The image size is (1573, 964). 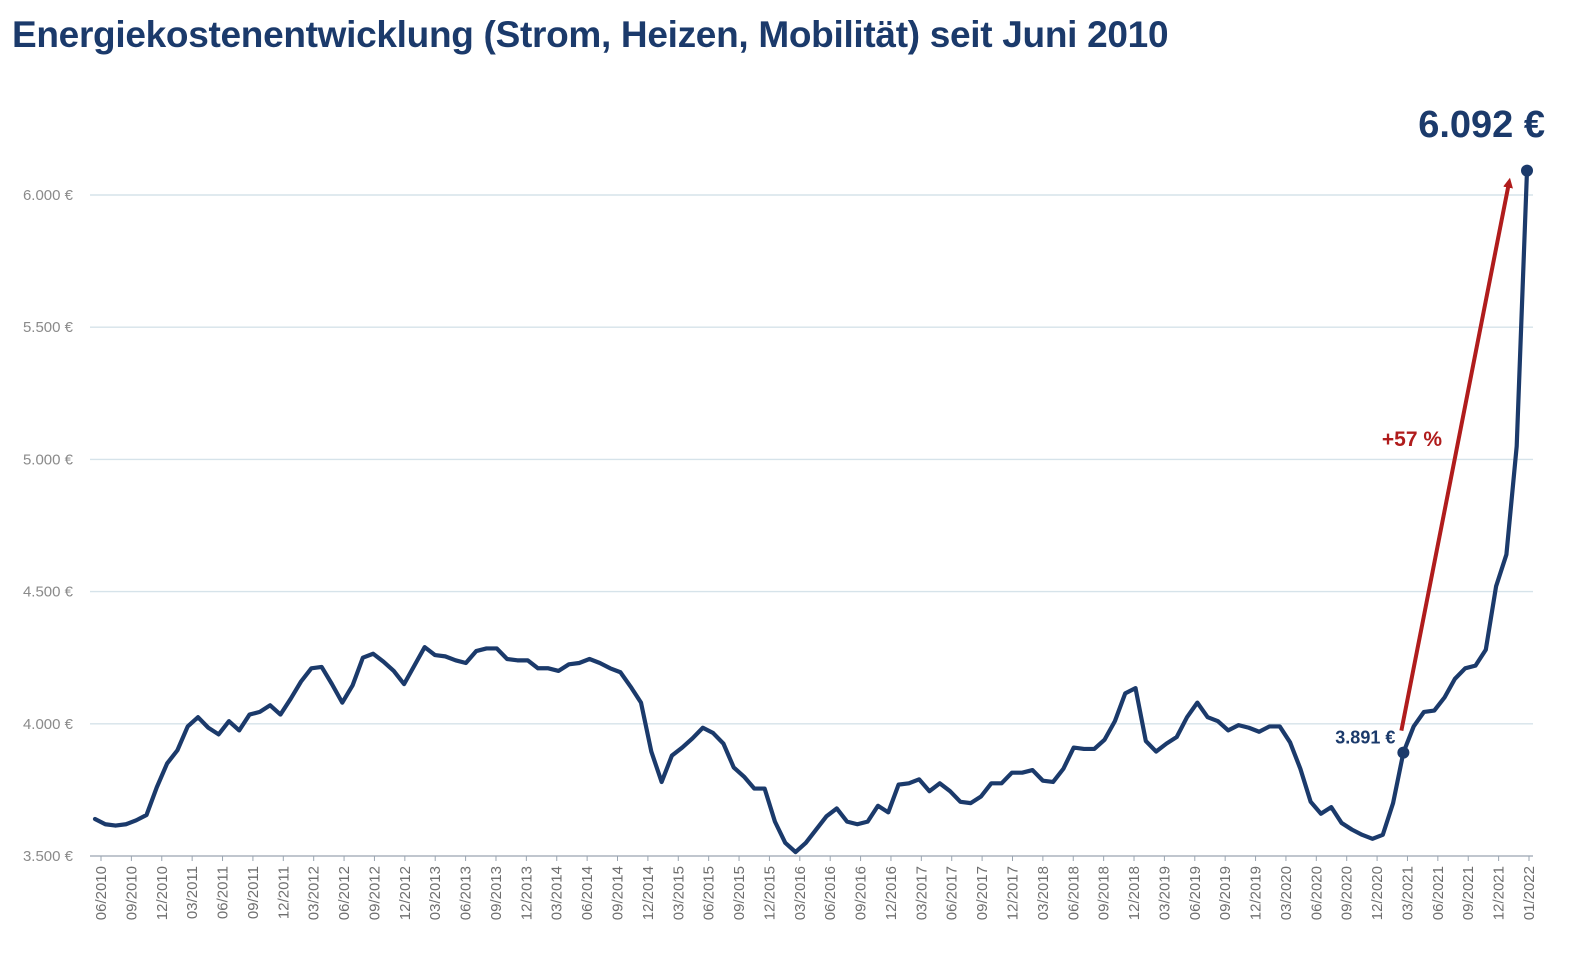 I want to click on x-tick-label: 12/2019, so click(x=1256, y=893).